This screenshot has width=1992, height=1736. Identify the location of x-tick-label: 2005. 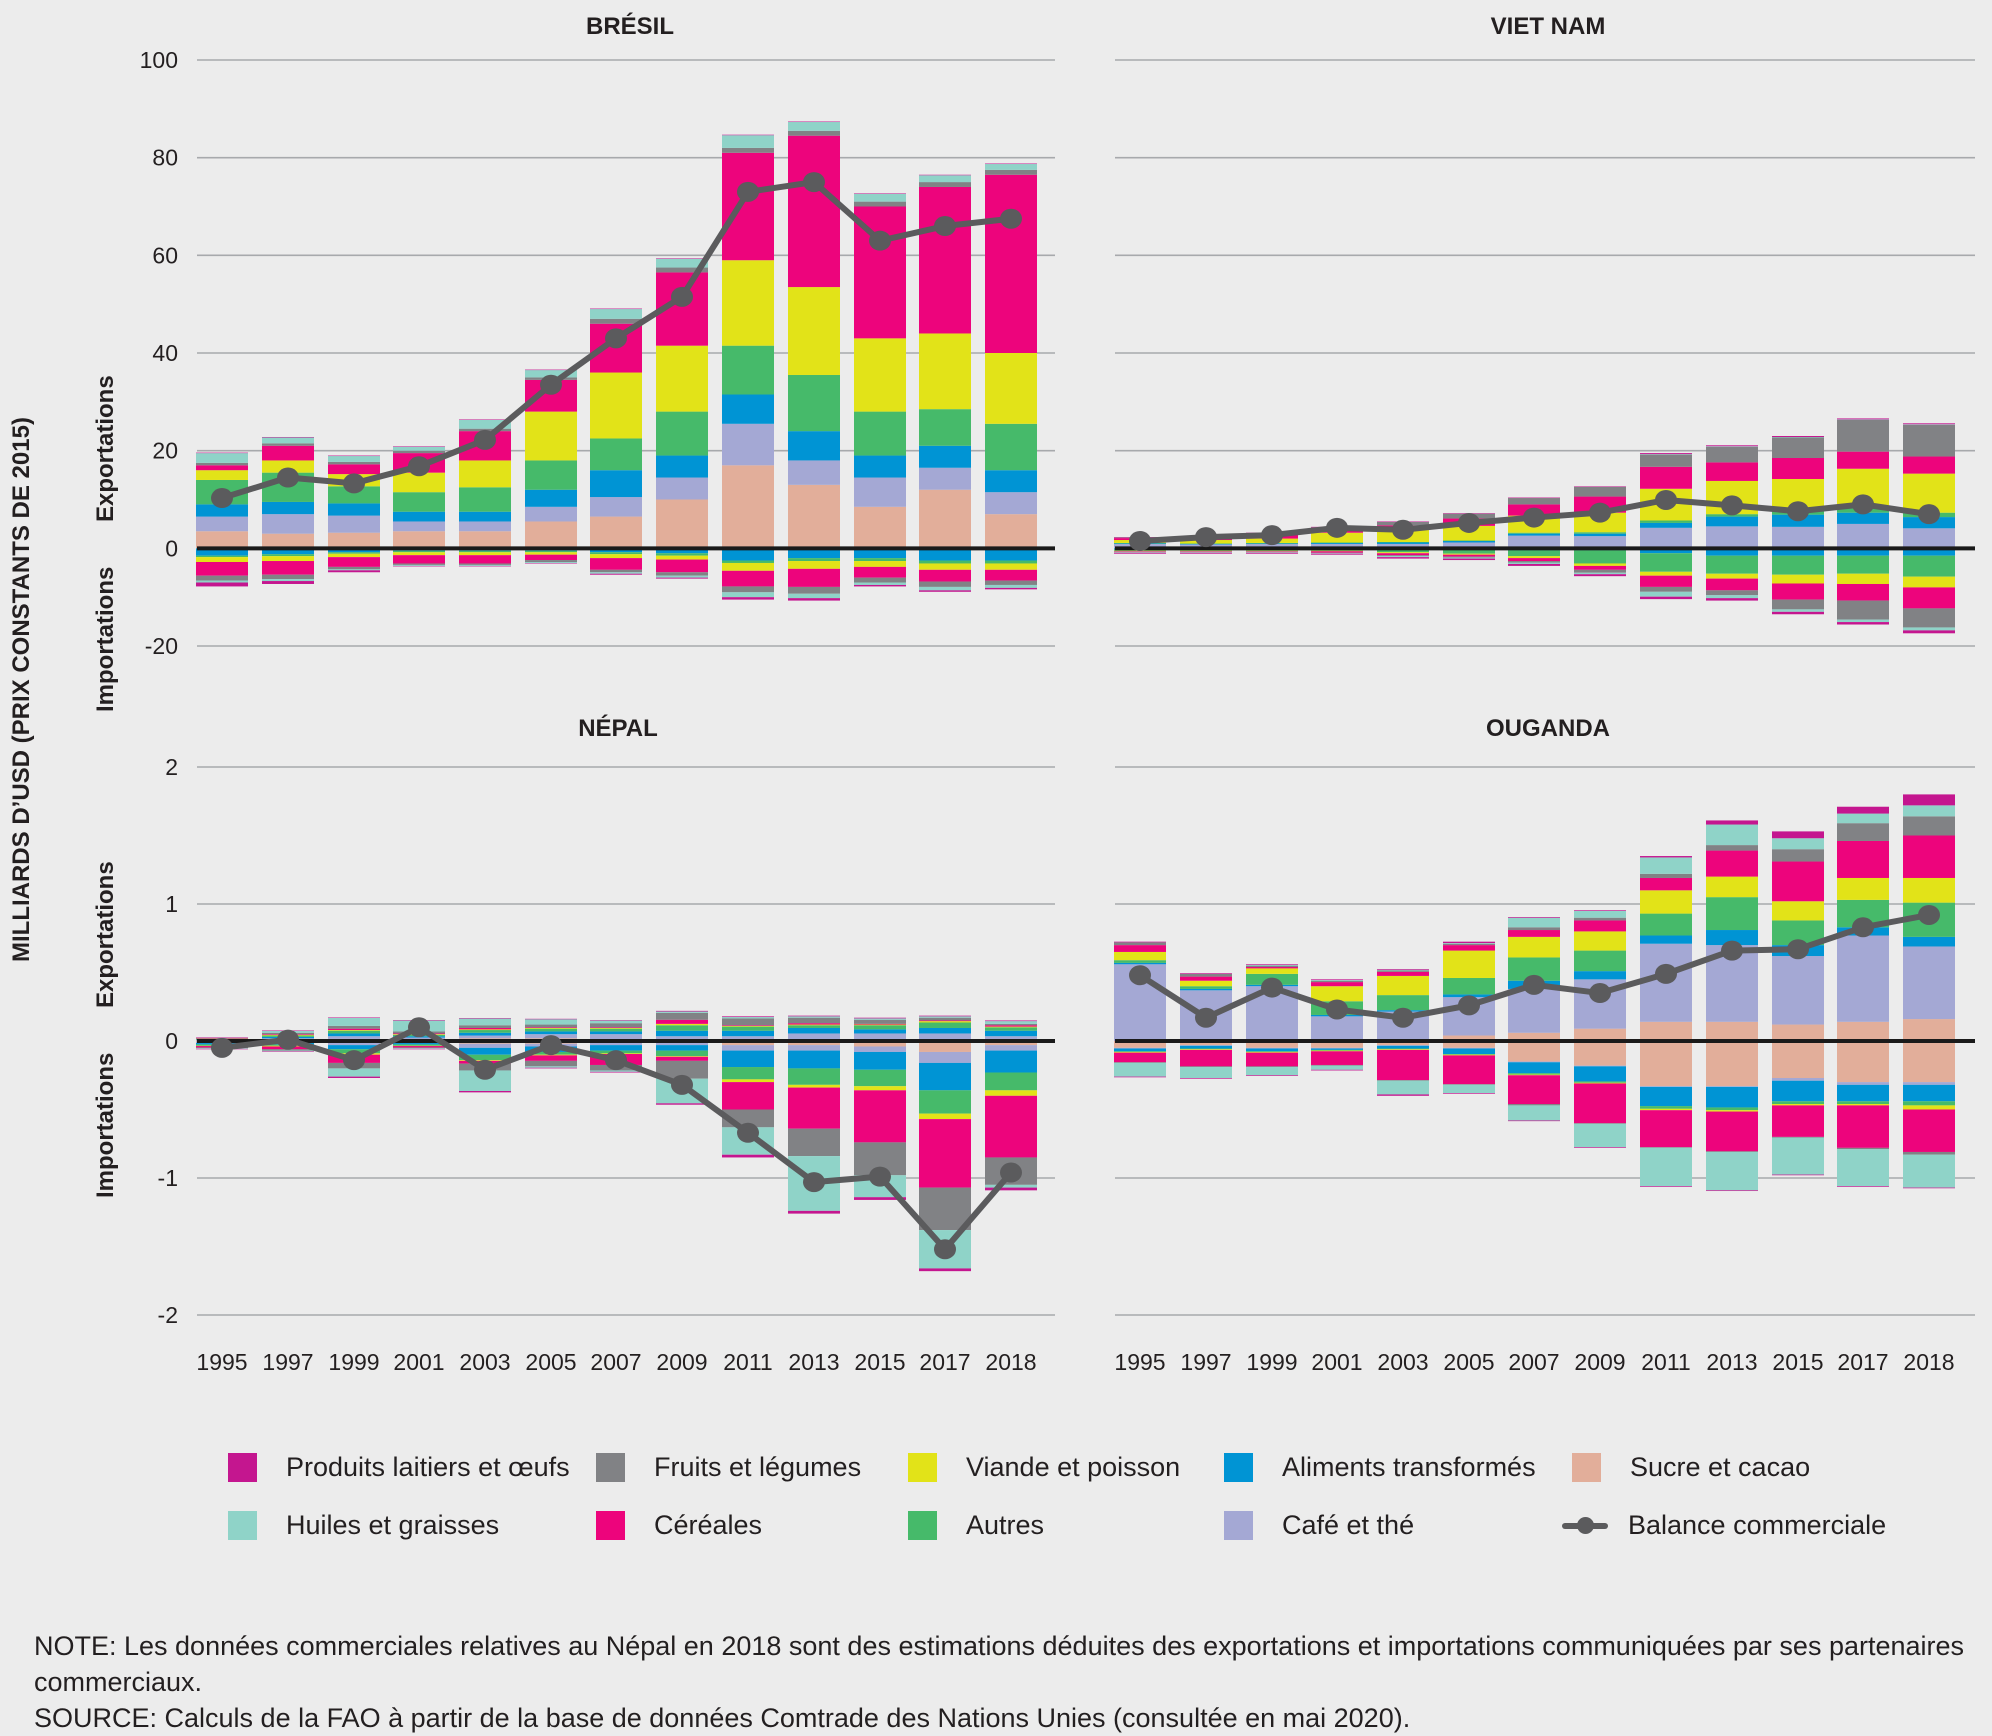
(1468, 1362).